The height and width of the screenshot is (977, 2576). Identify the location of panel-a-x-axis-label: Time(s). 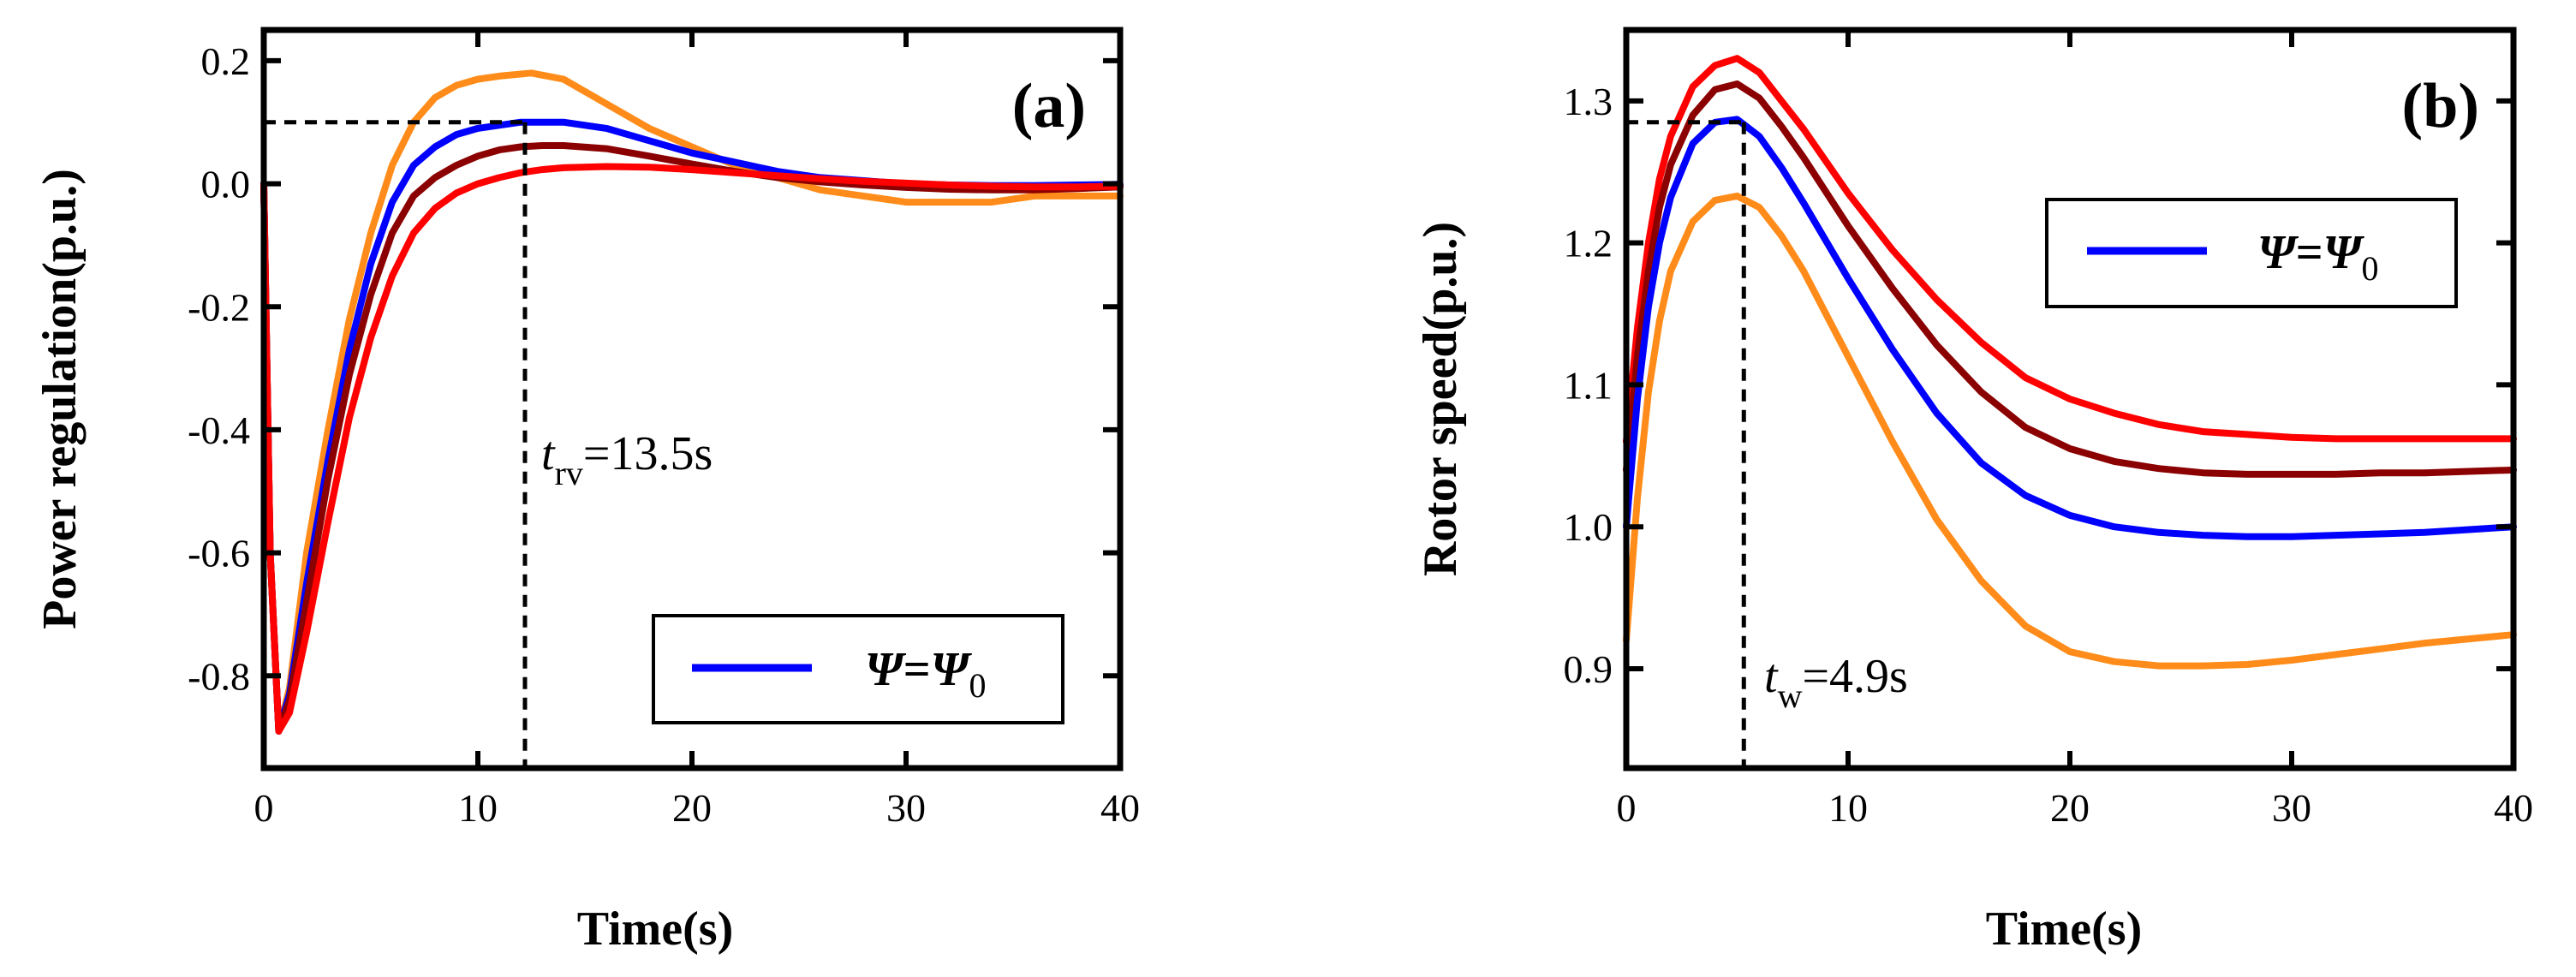
(655, 930).